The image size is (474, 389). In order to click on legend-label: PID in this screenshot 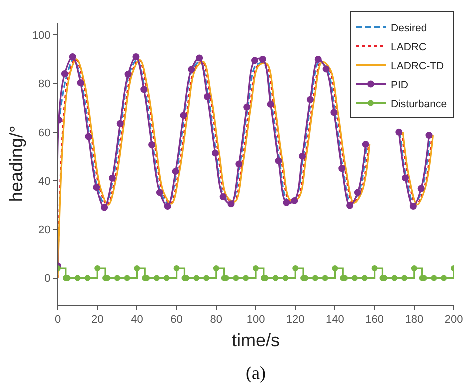, I will do `click(400, 85)`.